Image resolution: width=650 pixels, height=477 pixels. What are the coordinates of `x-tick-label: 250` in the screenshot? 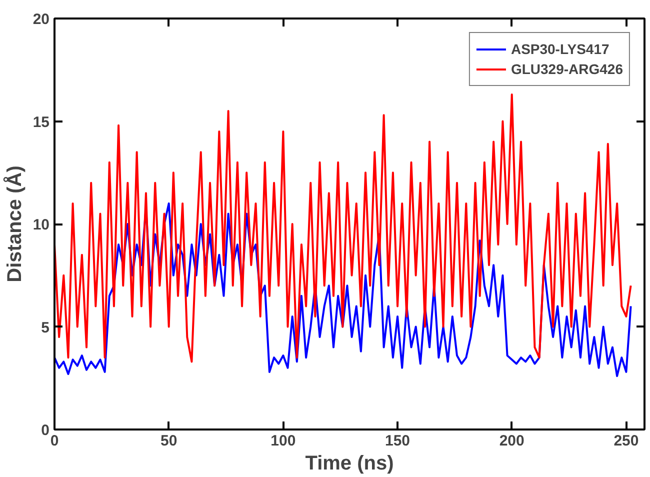 It's located at (626, 441).